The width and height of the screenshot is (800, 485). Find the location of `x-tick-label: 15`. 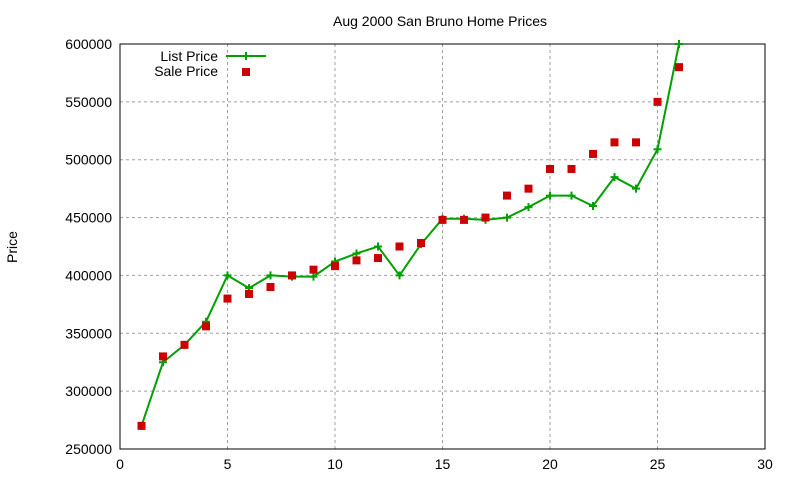

x-tick-label: 15 is located at coordinates (443, 464).